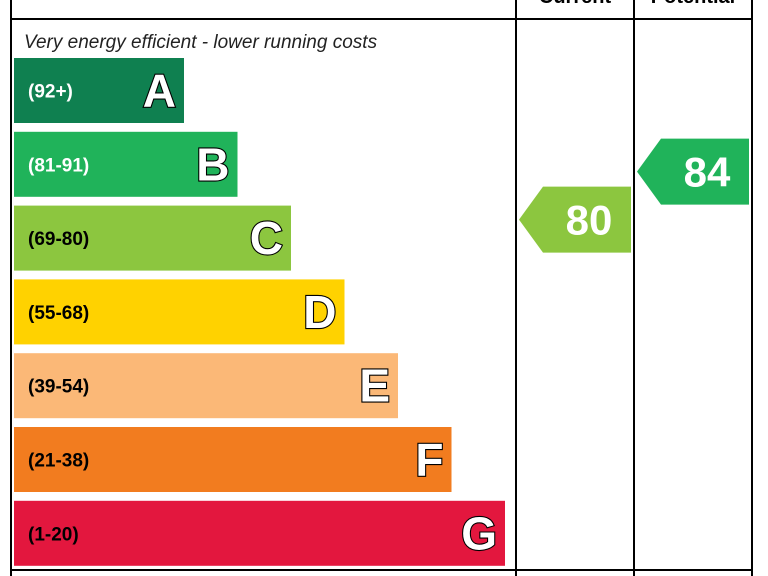 This screenshot has height=576, width=768. Describe the element at coordinates (53, 534) in the screenshot. I see `band-range-label: (1-20)` at that location.